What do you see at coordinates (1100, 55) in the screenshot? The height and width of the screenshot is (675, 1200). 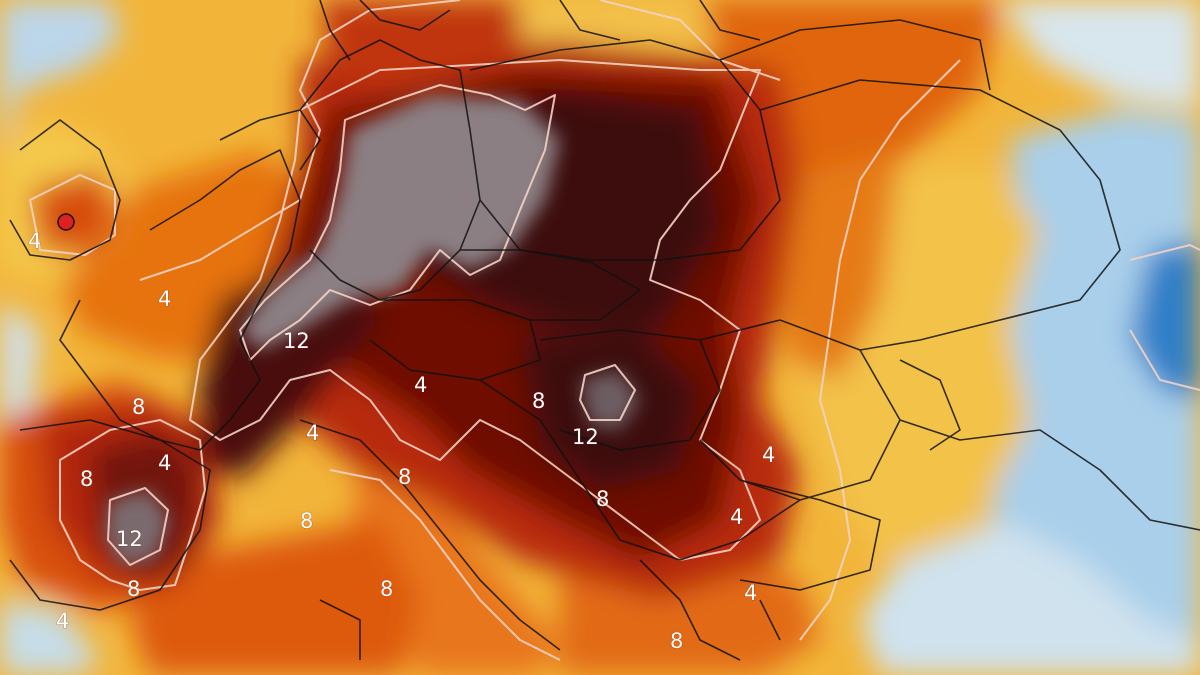 I see `cool-region-northeast` at bounding box center [1100, 55].